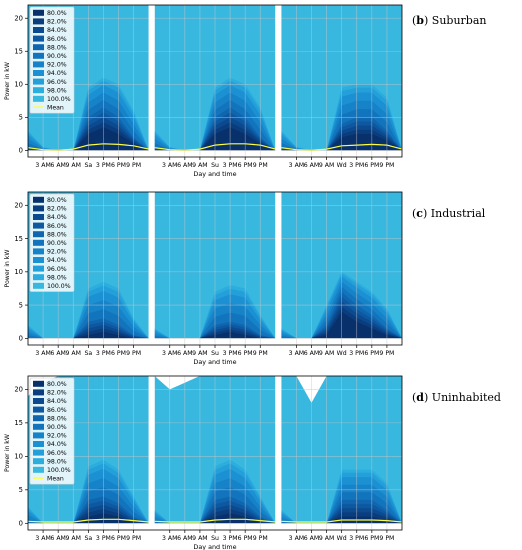 This screenshot has height=550, width=522. I want to click on legend-label: 86.0%, so click(57, 39).